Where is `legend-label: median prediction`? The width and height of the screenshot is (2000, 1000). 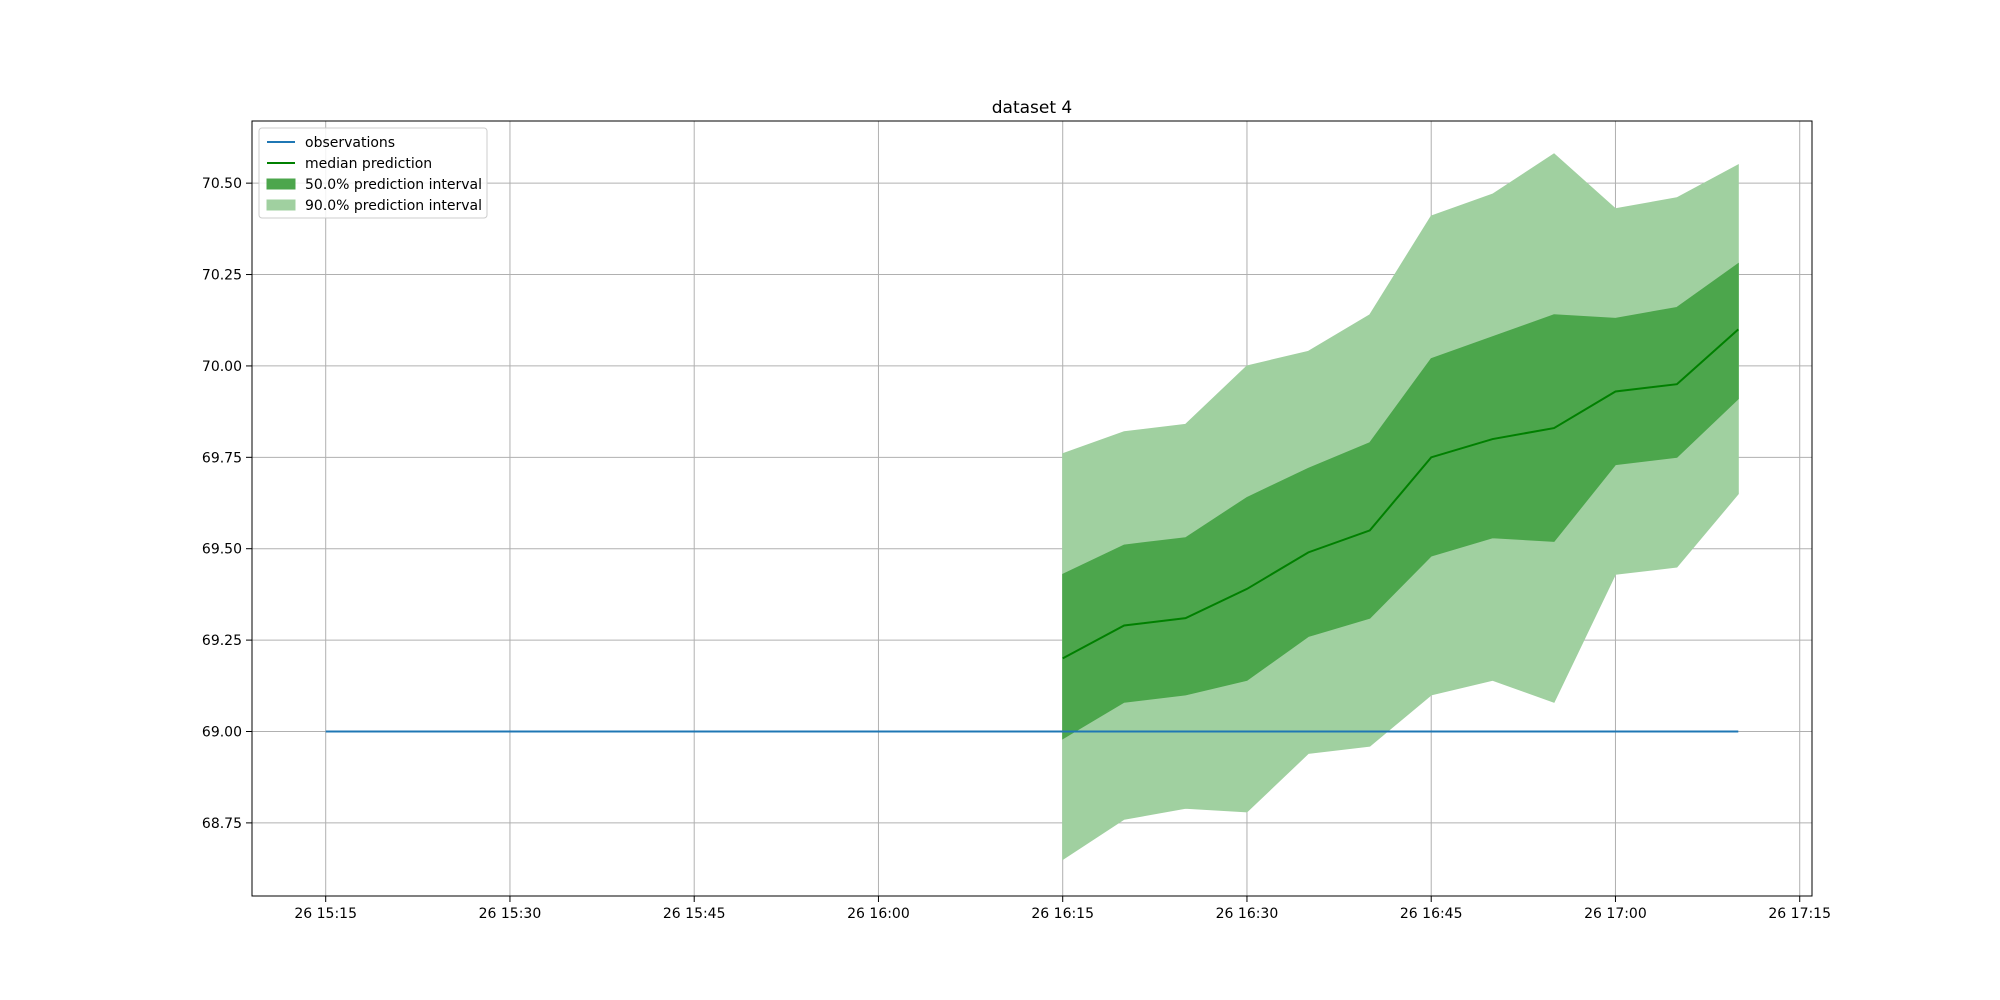 legend-label: median prediction is located at coordinates (368, 164).